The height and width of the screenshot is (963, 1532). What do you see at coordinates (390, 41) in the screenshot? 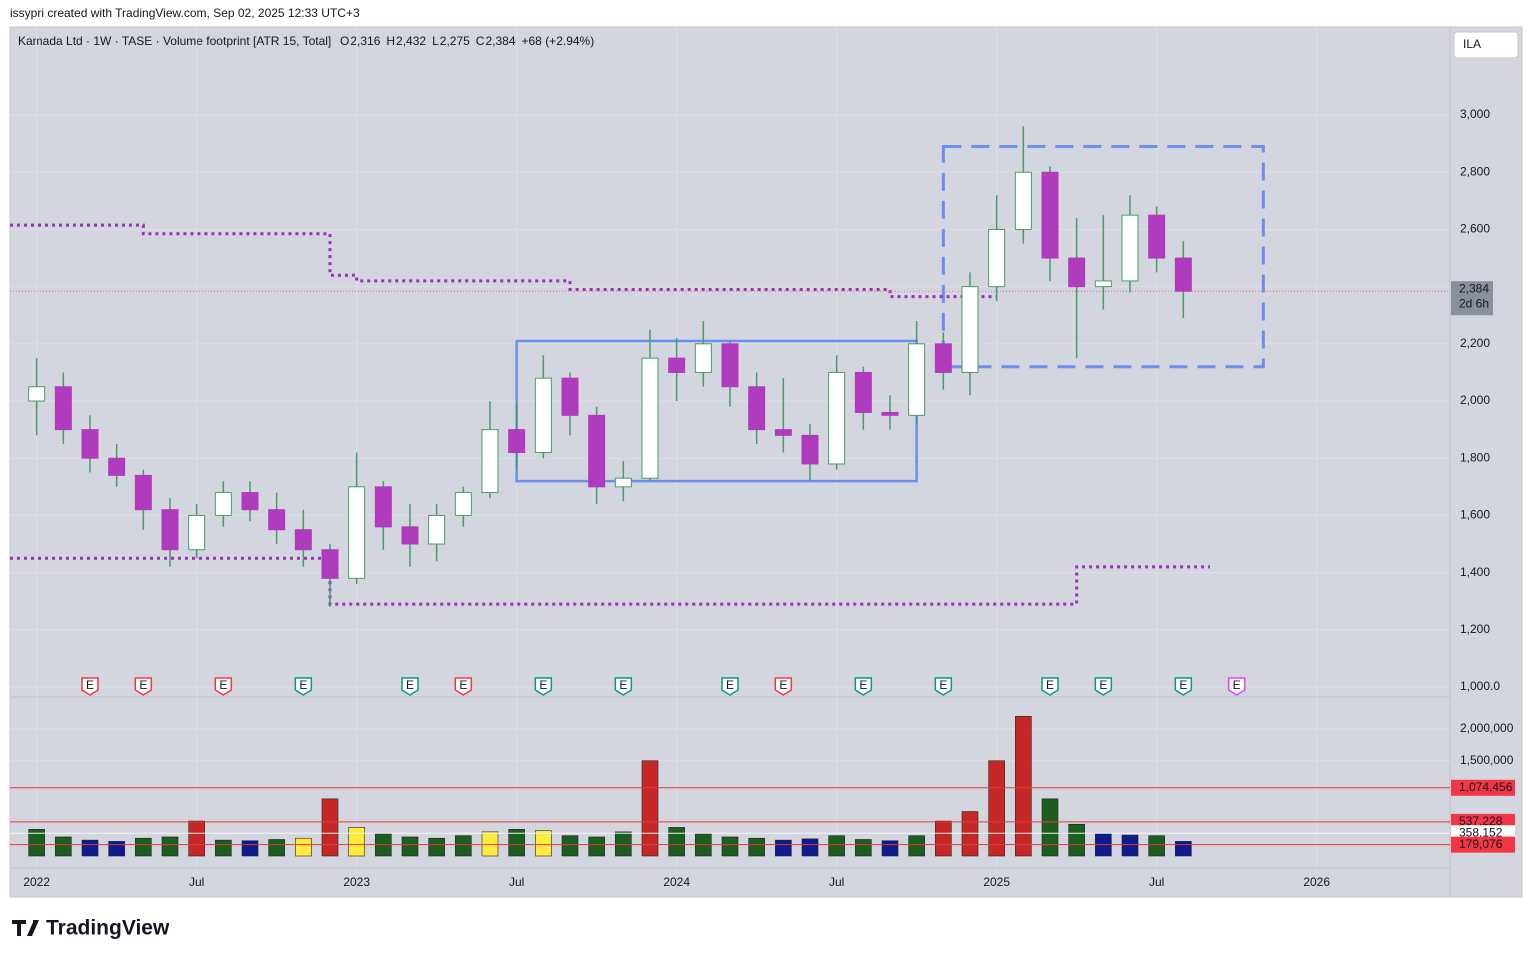
I see `ohlc-key: H` at bounding box center [390, 41].